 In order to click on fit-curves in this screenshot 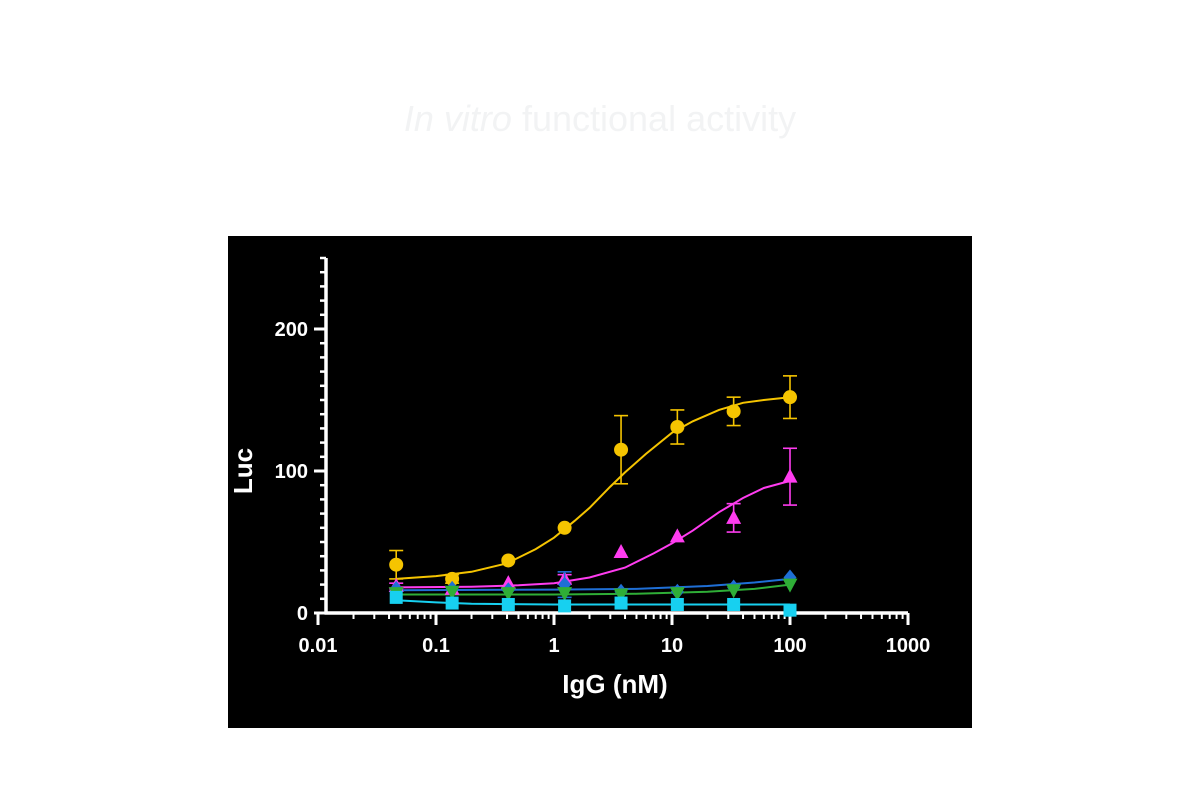, I will do `click(593, 501)`.